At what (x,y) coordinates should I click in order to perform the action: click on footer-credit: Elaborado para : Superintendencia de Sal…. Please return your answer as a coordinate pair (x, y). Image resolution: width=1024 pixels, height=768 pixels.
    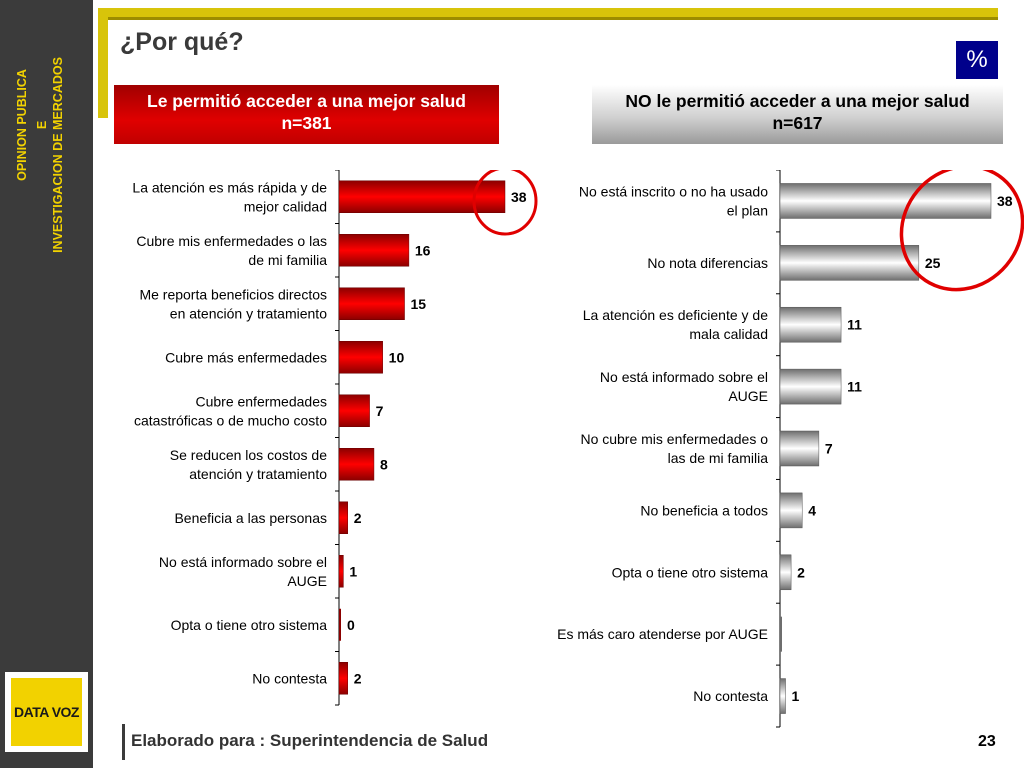
    Looking at the image, I should click on (310, 740).